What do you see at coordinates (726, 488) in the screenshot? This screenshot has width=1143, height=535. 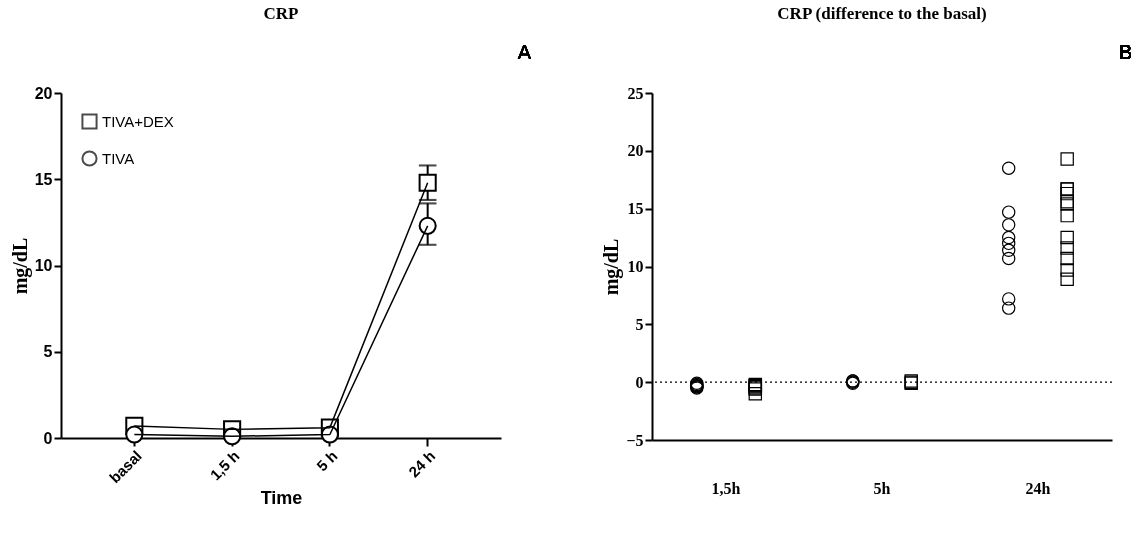 I see `x-tick-label: 1,5h` at bounding box center [726, 488].